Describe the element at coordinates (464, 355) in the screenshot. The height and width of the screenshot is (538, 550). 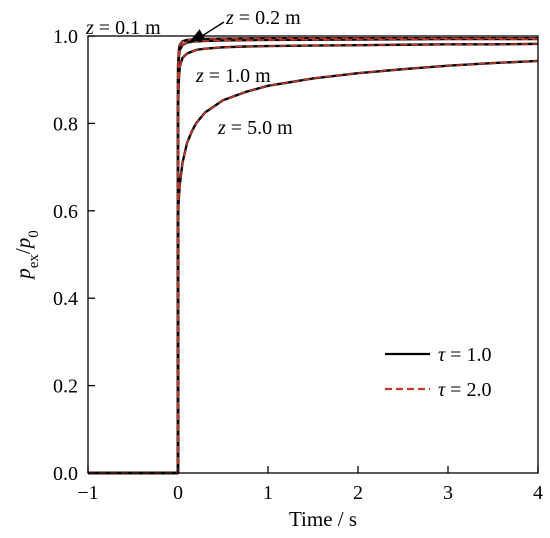
I see `legend-label-tau-1: τ = 1.0` at that location.